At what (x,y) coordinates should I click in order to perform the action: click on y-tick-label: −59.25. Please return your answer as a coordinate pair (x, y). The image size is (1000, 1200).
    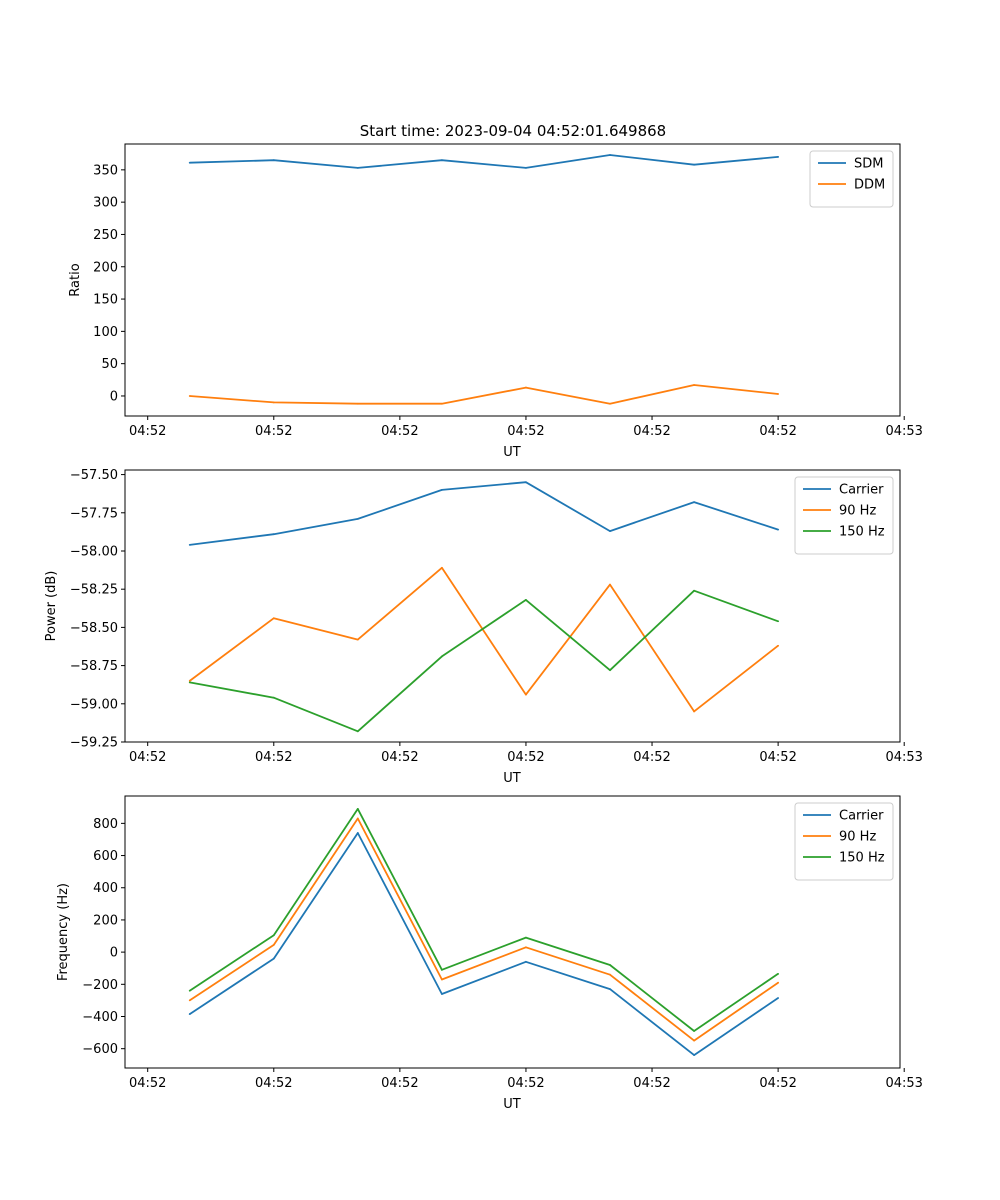
    Looking at the image, I should click on (94, 743).